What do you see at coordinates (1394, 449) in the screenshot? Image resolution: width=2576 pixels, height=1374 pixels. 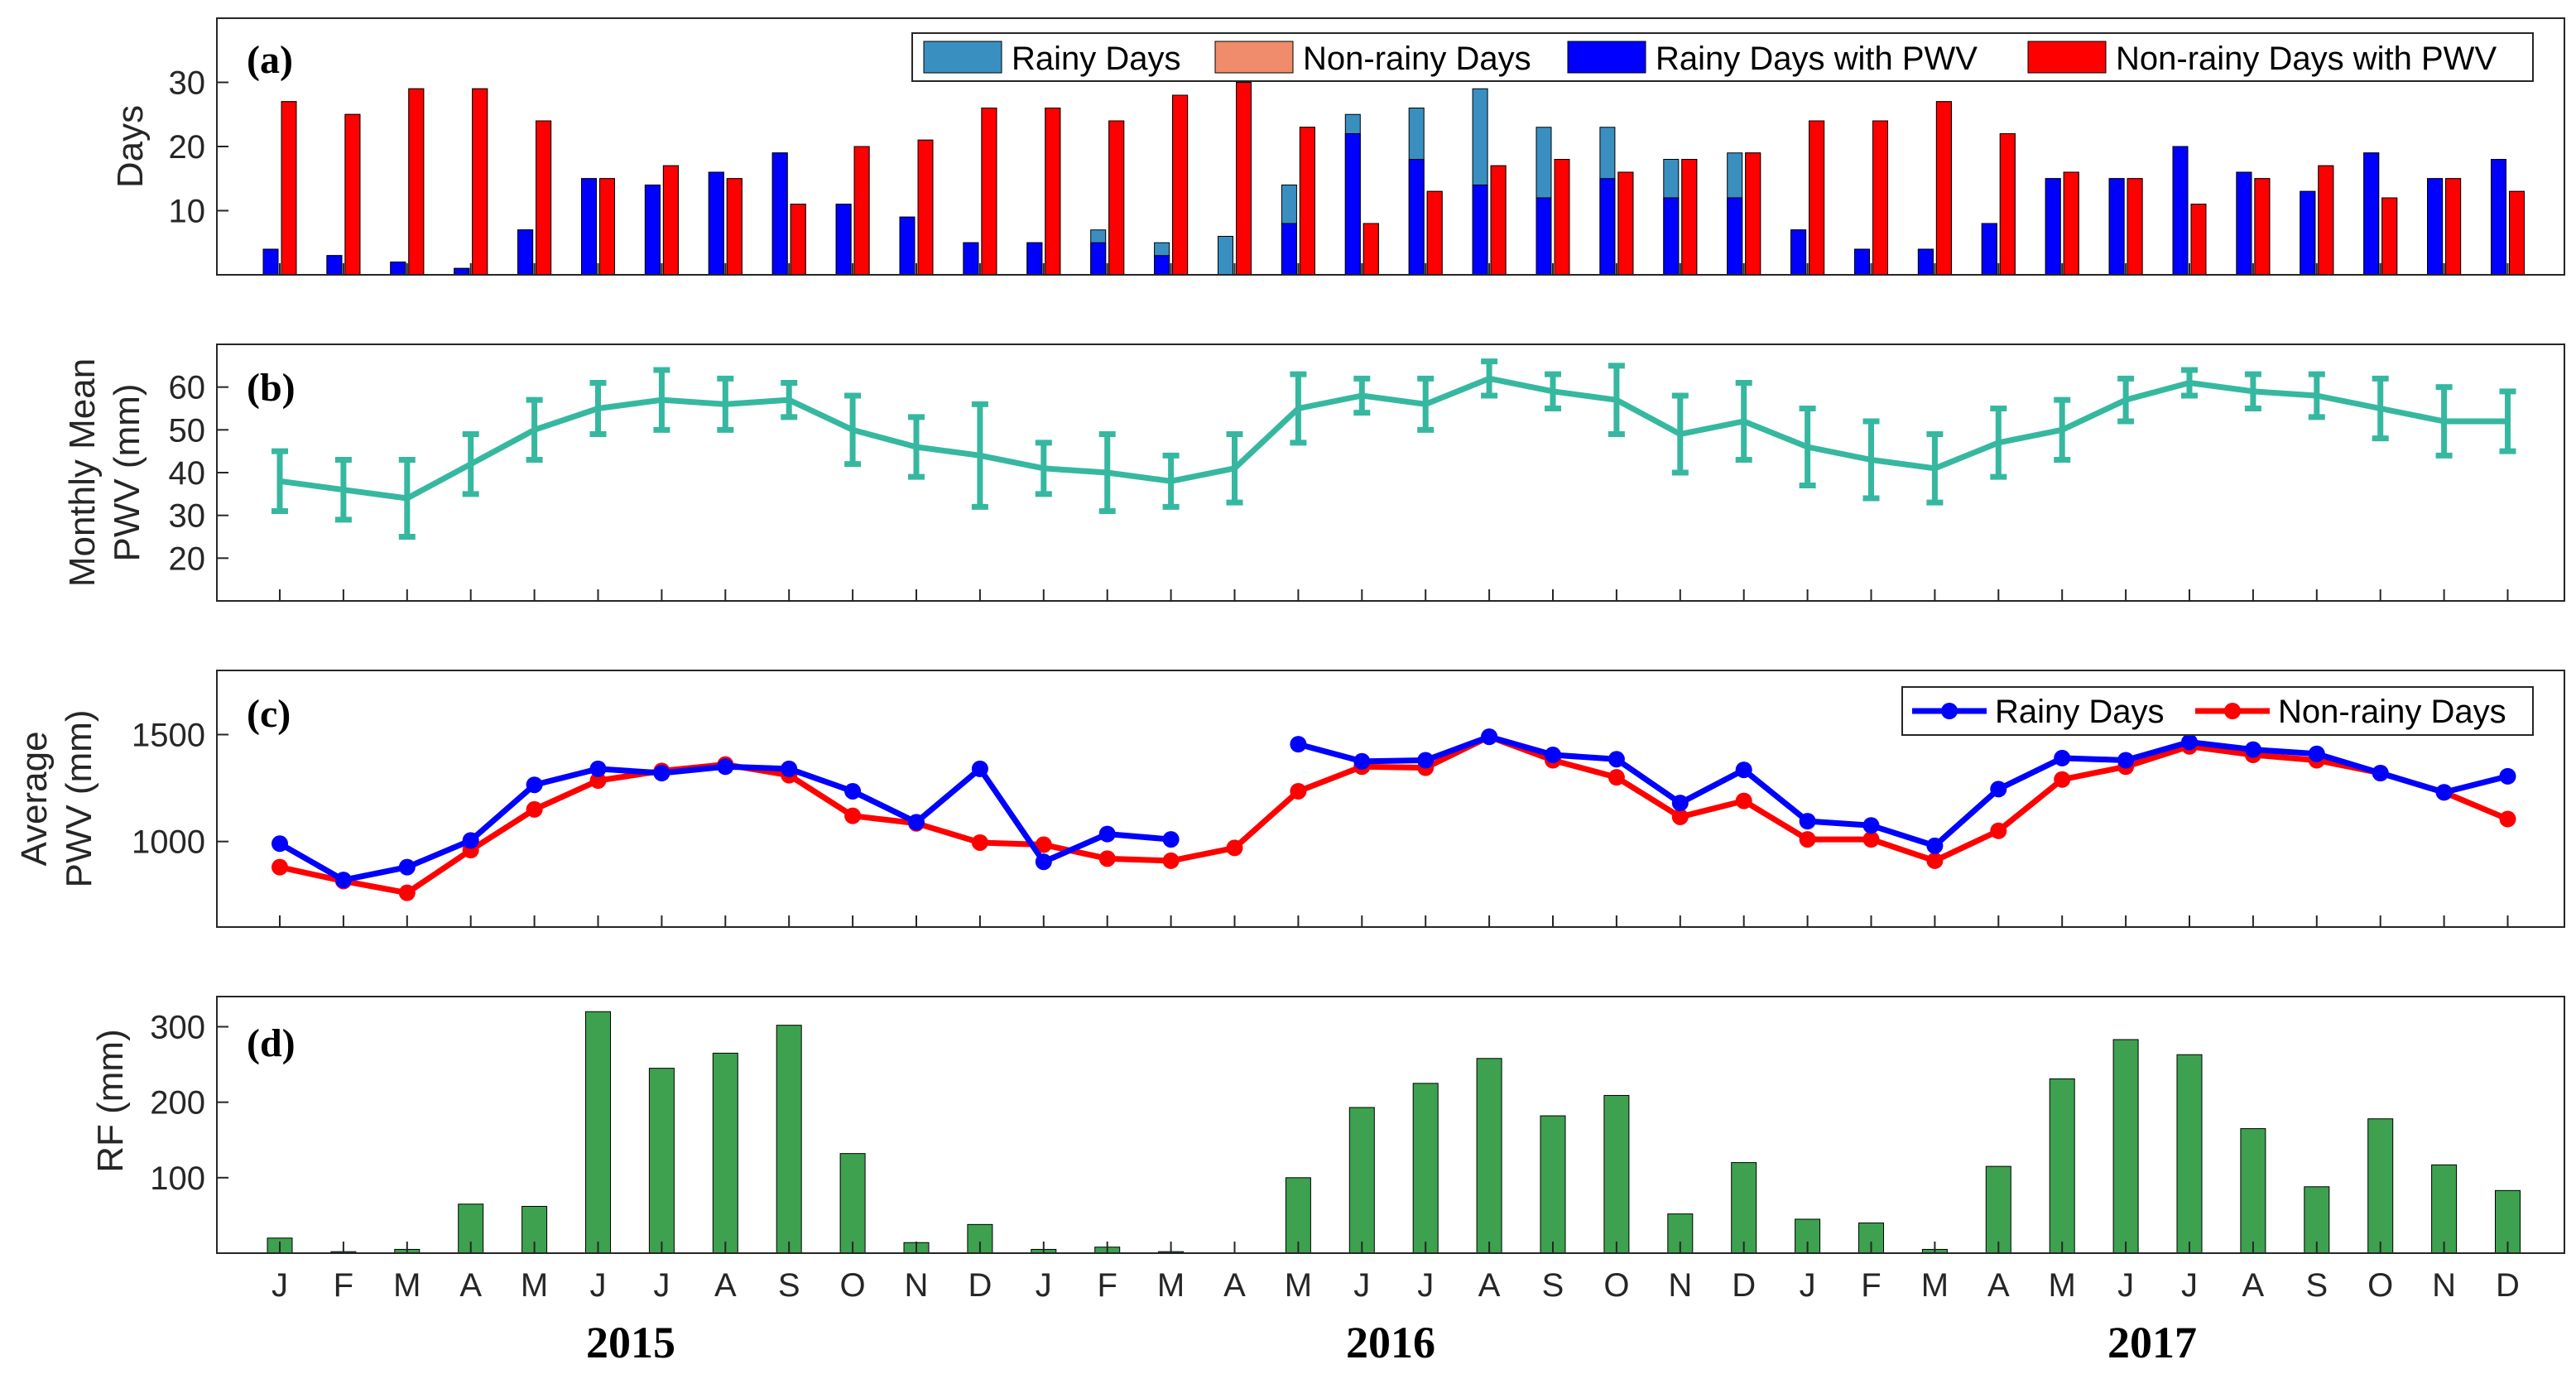 I see `panel-b-plot` at bounding box center [1394, 449].